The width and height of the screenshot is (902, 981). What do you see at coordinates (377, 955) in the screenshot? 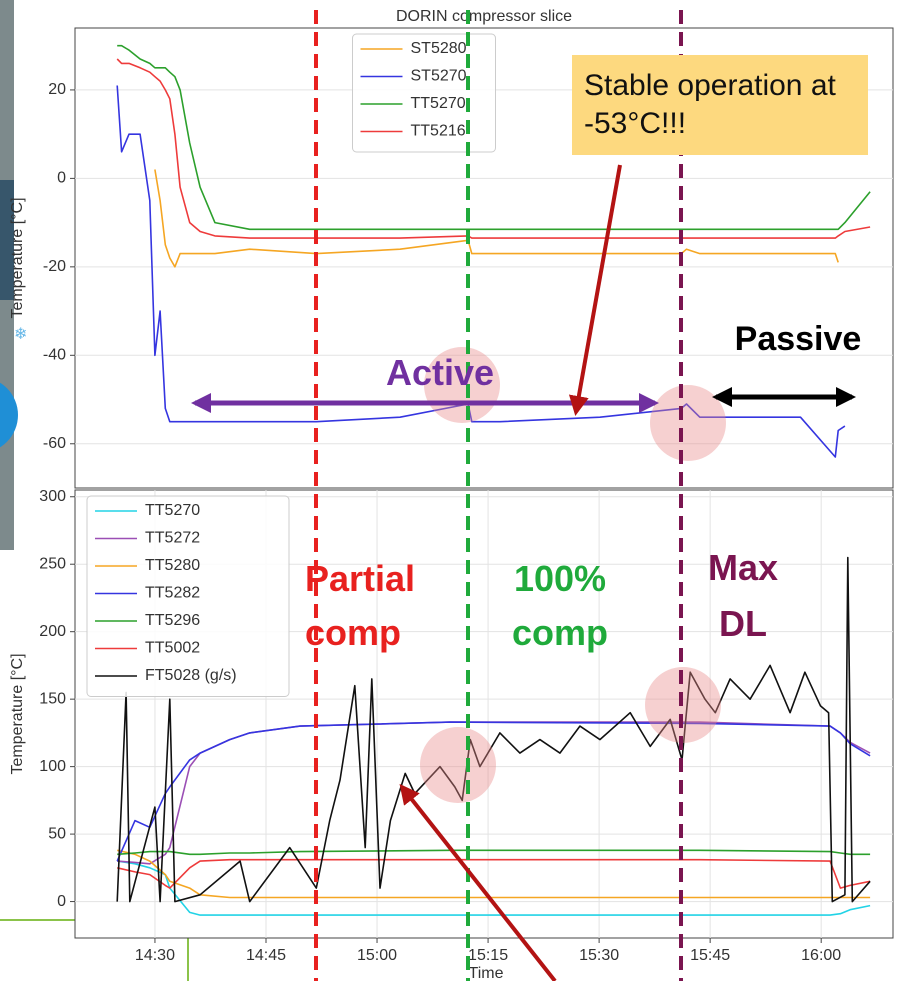
I see `x-tick-label: 15:00` at bounding box center [377, 955].